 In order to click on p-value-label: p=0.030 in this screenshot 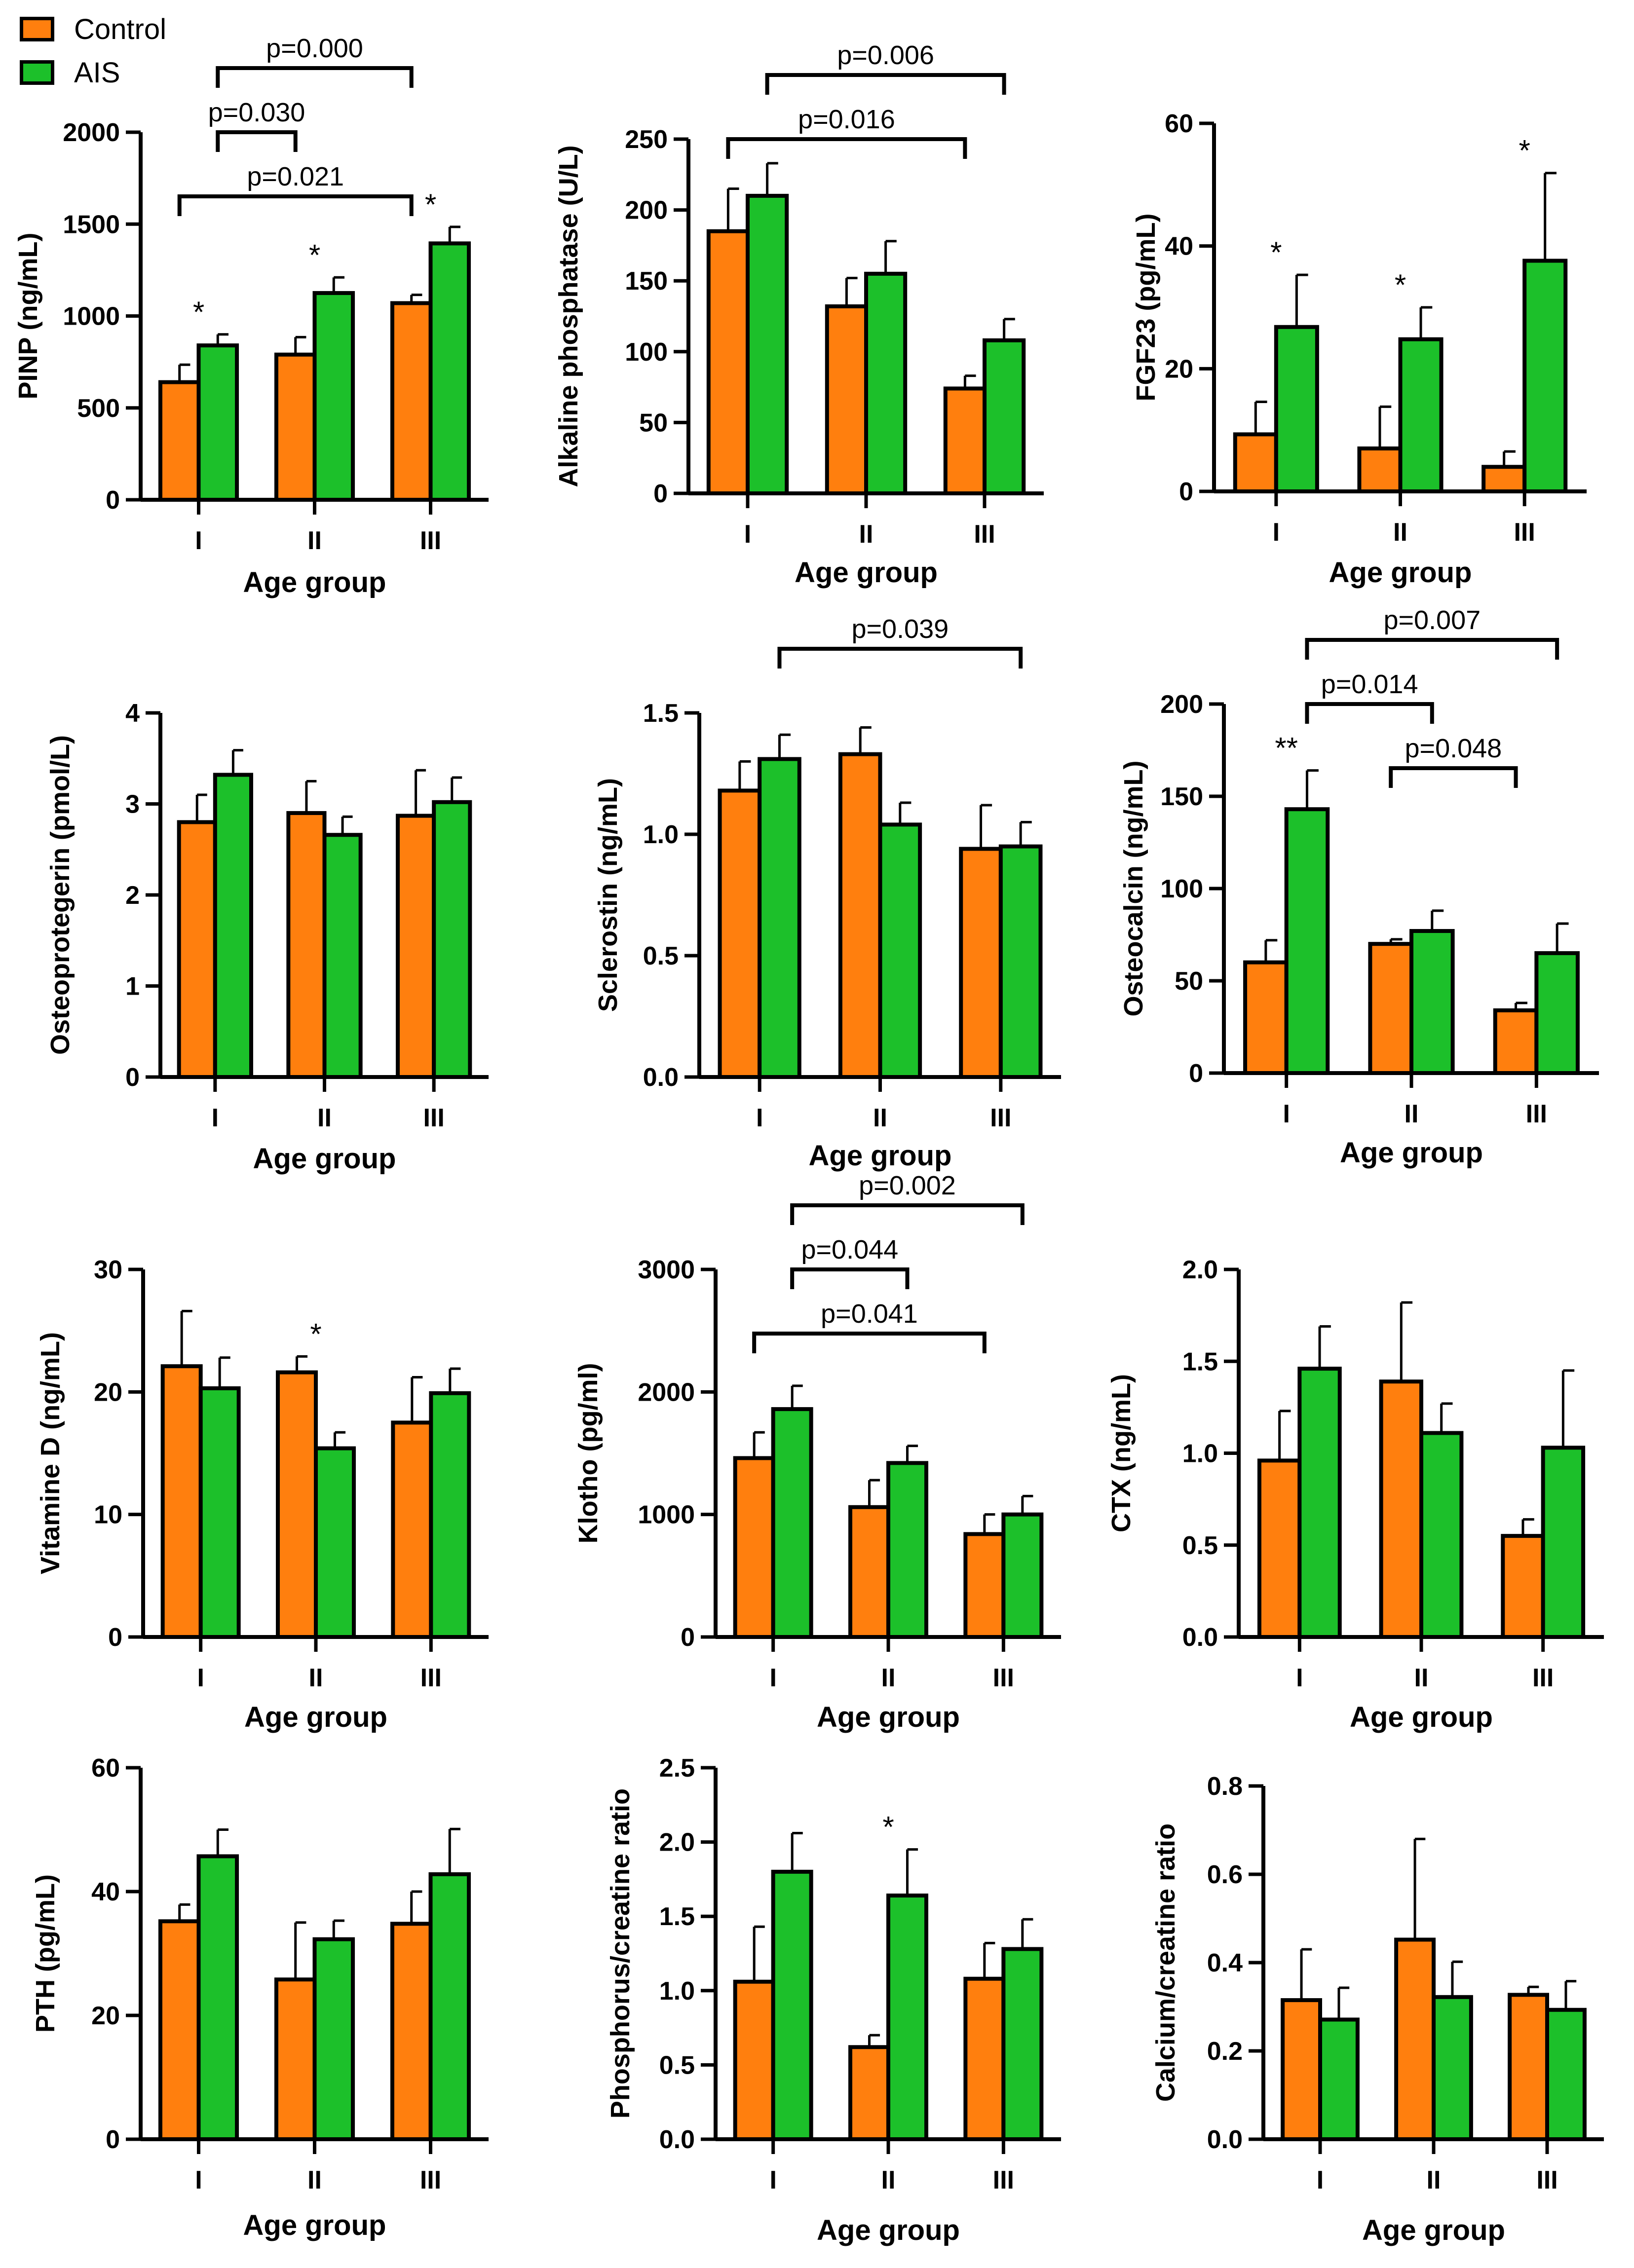, I will do `click(256, 113)`.